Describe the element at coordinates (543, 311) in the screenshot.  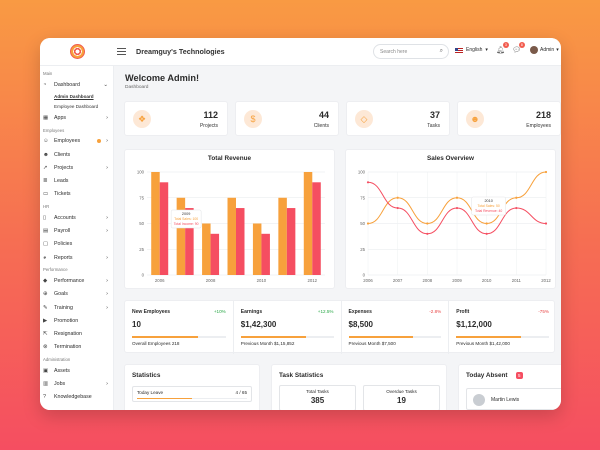
I see `kpi-percent: -75%` at that location.